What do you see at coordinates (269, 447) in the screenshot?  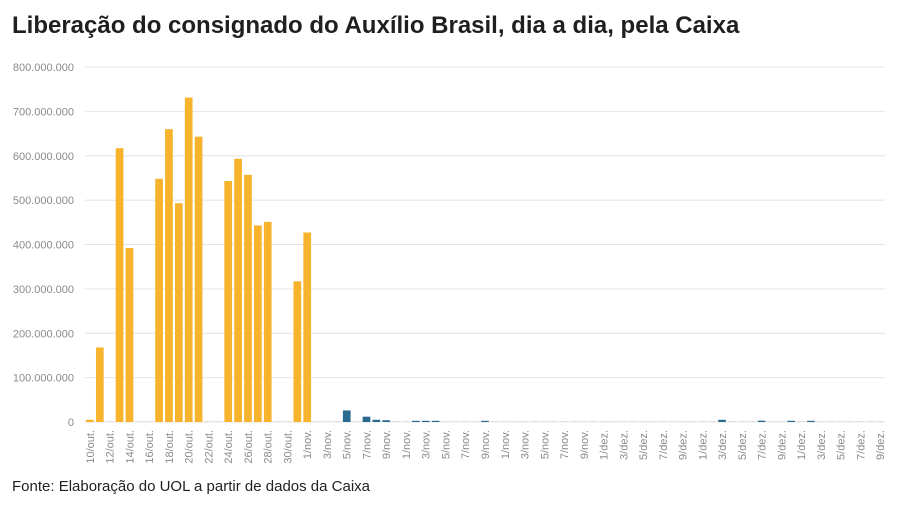 I see `x-tick-label: 28/out.` at bounding box center [269, 447].